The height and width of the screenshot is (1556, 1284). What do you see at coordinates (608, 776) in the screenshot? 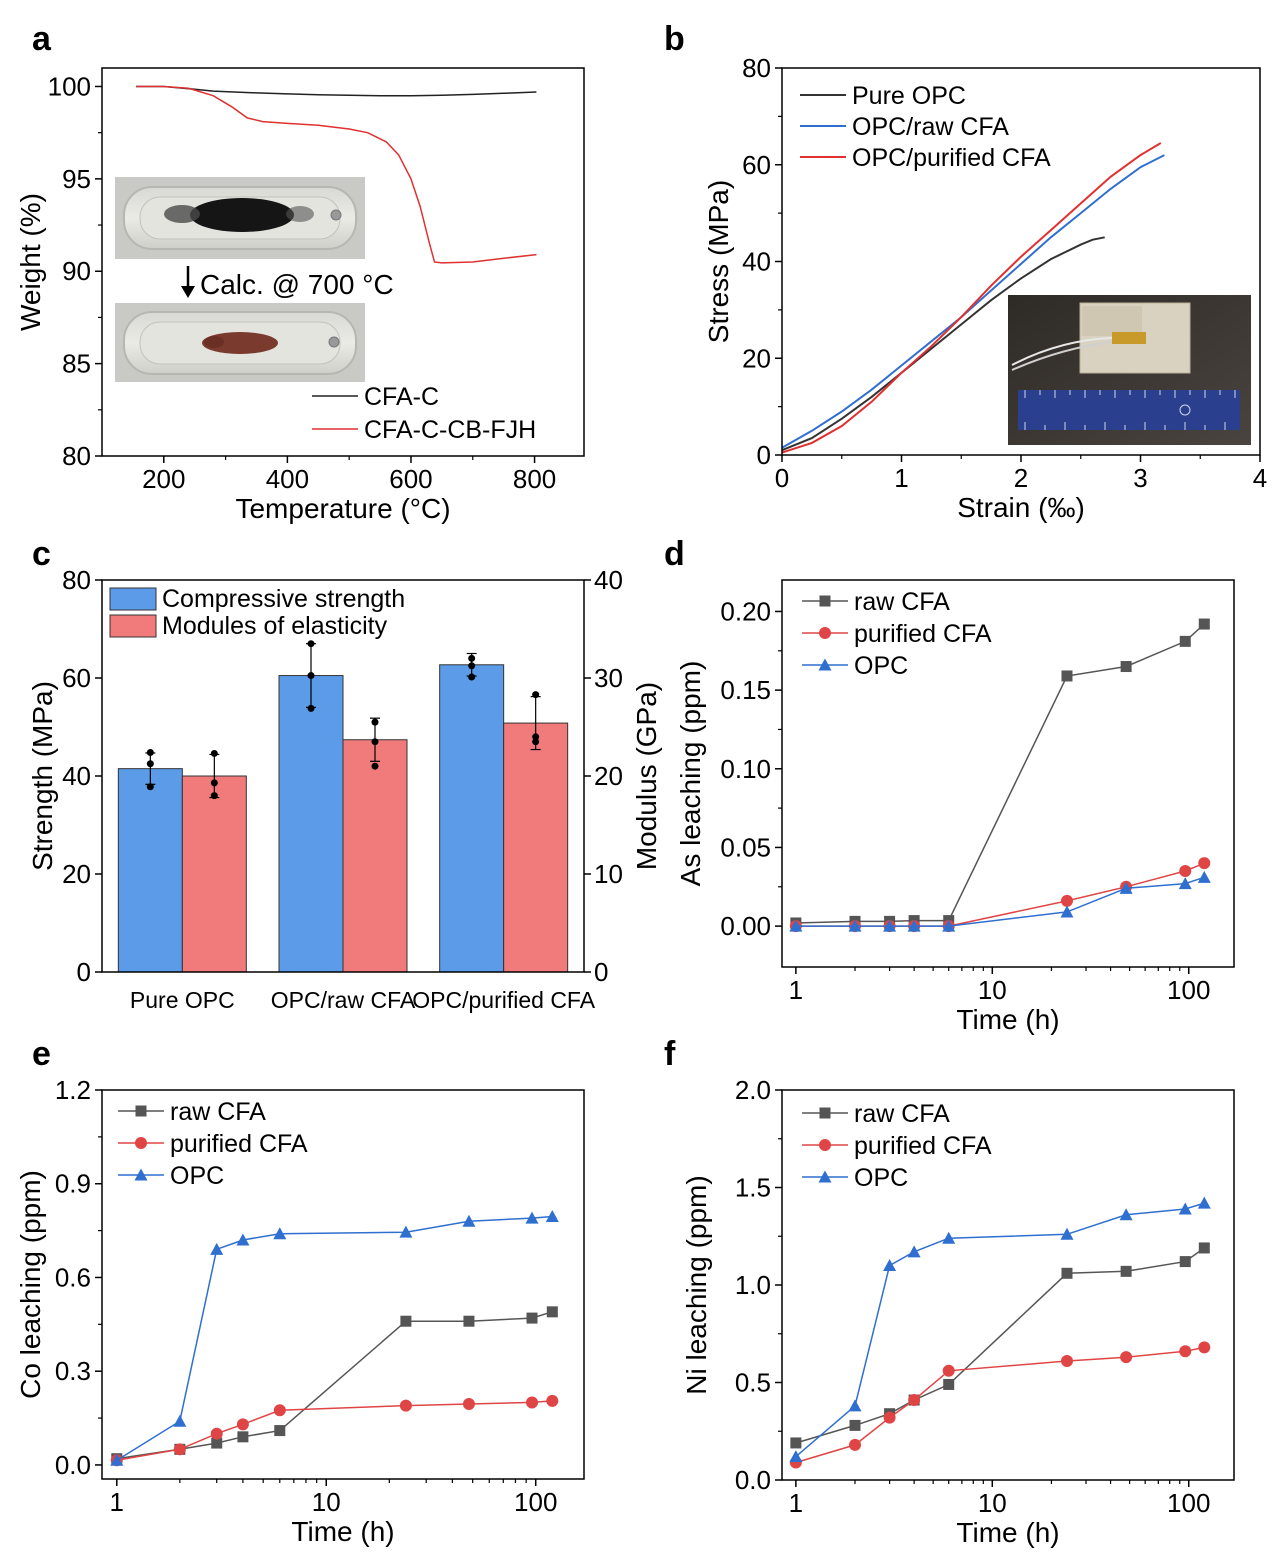
I see `y2-tick-label: 20` at bounding box center [608, 776].